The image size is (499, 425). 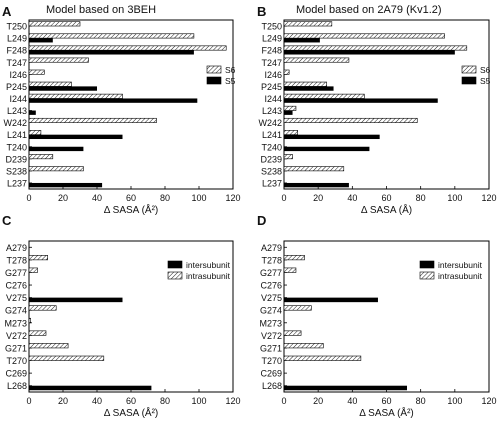 I want to click on y-tick-label: S238, so click(x=16, y=171).